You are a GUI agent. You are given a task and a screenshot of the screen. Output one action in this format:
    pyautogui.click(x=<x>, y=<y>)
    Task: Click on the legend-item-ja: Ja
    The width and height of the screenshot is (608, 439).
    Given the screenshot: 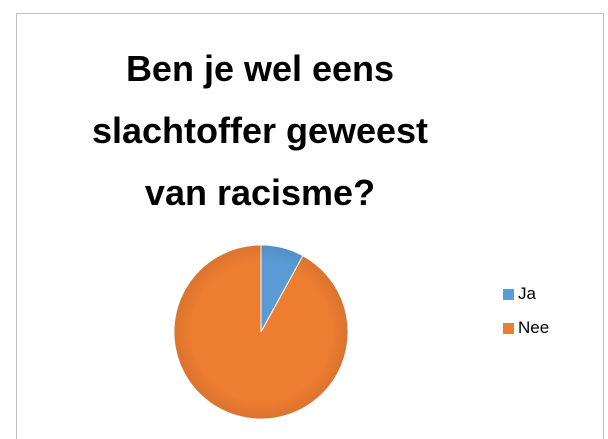 What is the action you would take?
    pyautogui.click(x=526, y=294)
    